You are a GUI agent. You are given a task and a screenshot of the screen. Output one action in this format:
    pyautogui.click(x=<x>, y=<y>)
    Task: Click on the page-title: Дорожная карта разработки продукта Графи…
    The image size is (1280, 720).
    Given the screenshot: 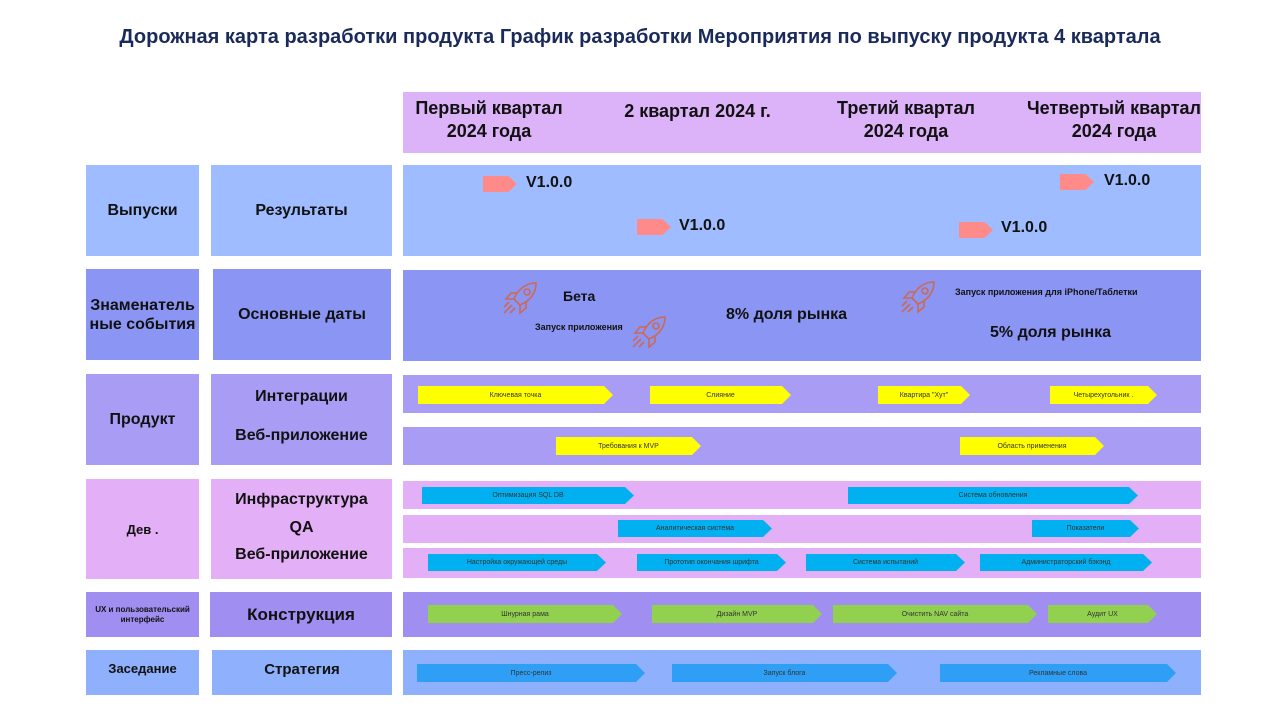 What is the action you would take?
    pyautogui.click(x=640, y=37)
    